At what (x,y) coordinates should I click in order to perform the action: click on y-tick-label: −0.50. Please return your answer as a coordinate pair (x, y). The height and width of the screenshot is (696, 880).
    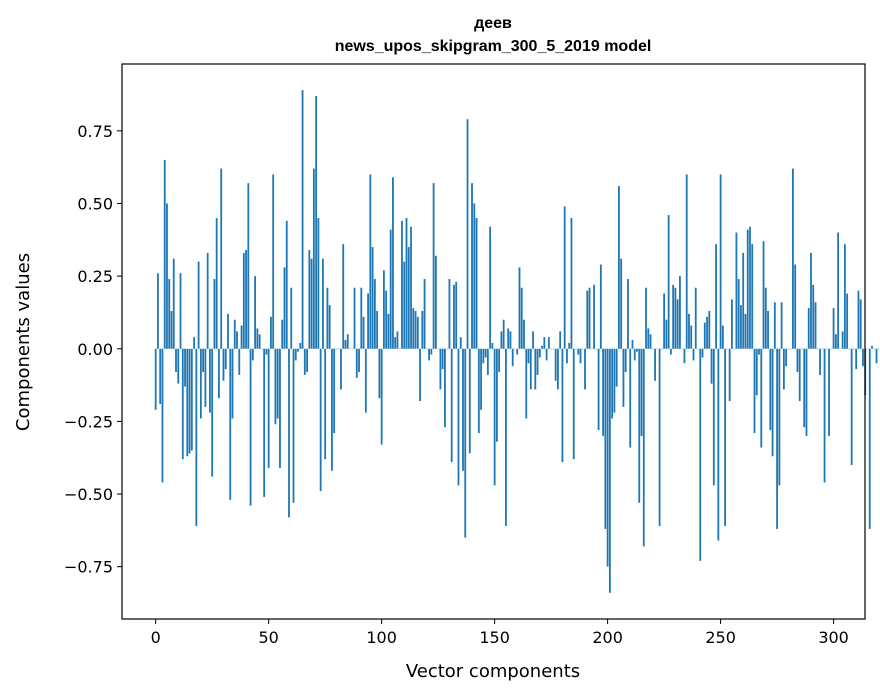
    Looking at the image, I should click on (88, 494).